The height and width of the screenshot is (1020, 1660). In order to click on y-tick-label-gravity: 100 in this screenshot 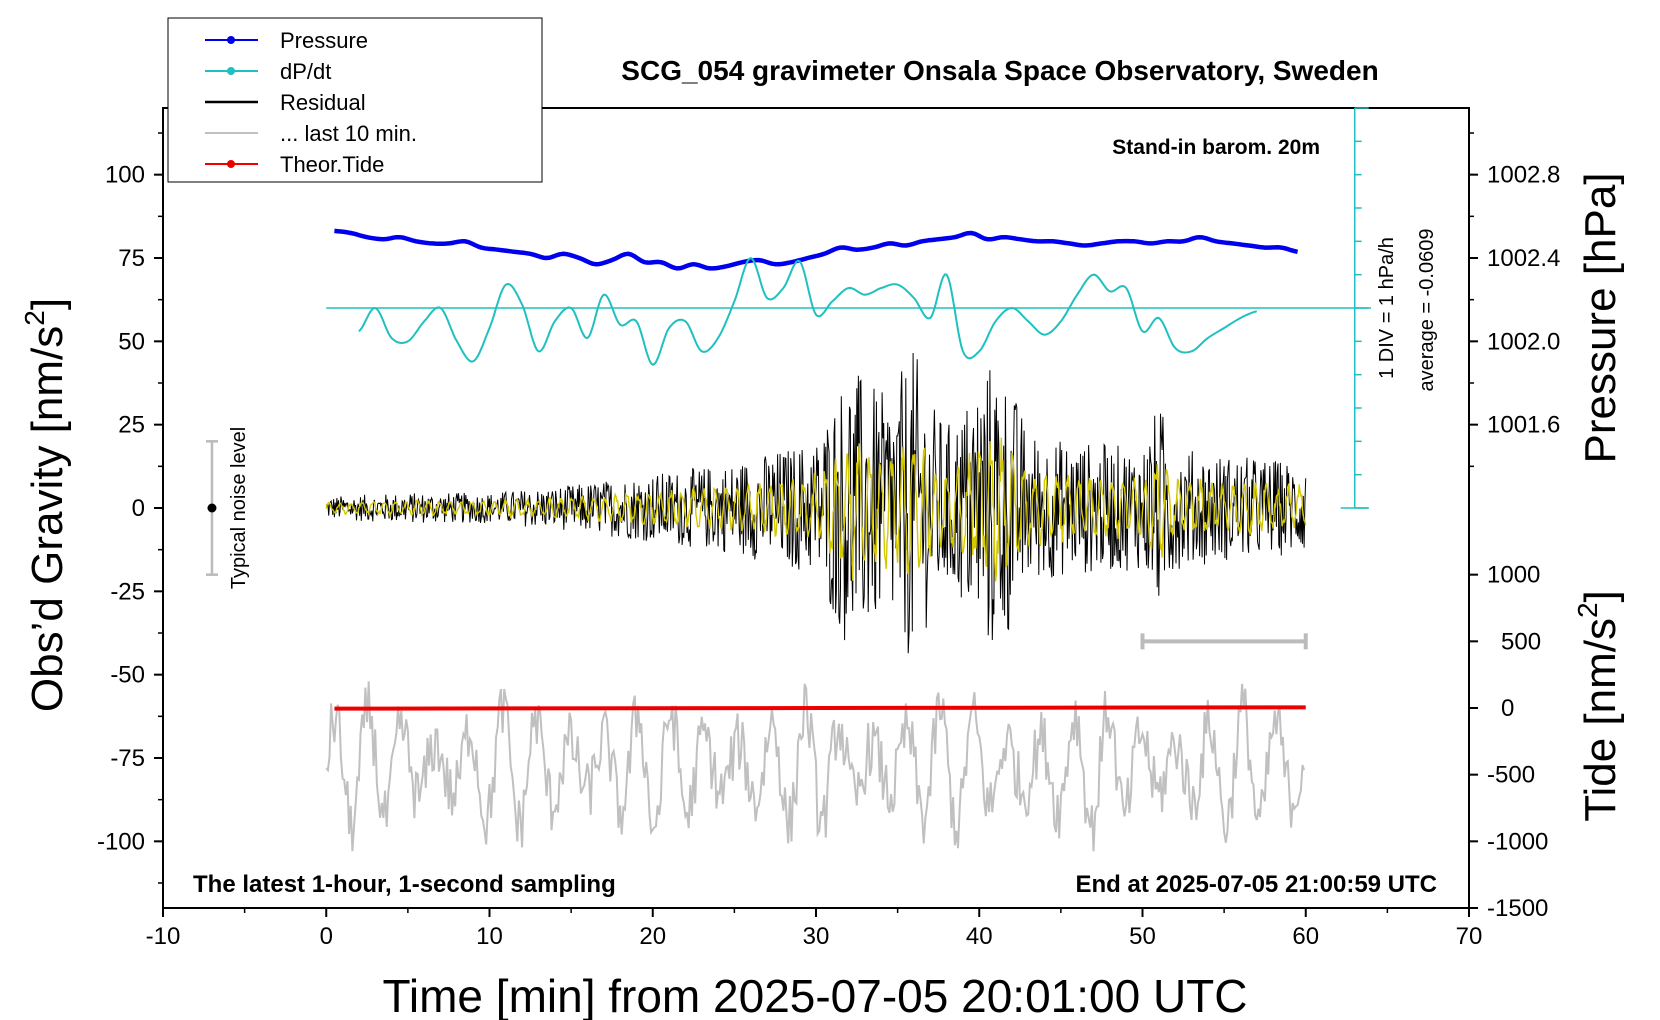, I will do `click(125, 175)`.